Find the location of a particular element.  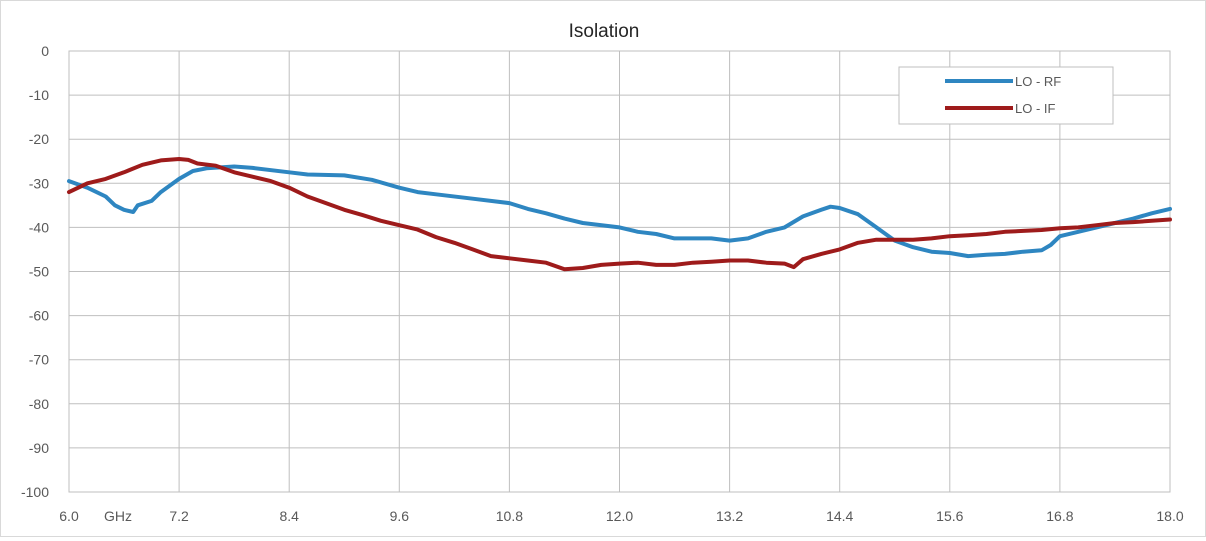

y-tick-label: 0 is located at coordinates (45, 51).